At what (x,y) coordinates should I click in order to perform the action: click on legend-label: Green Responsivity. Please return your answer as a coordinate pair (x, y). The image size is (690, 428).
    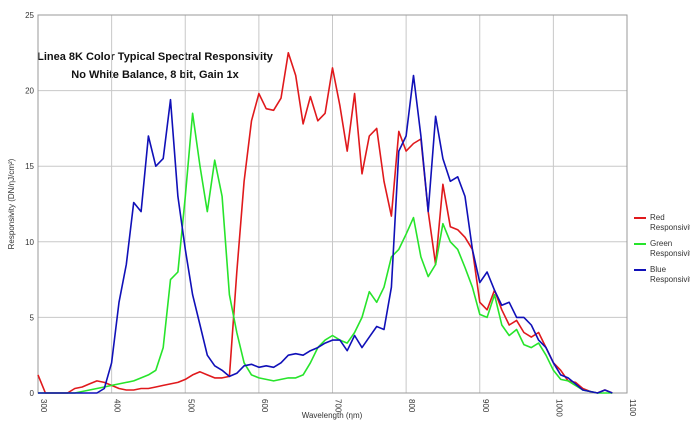
    Looking at the image, I should click on (670, 248).